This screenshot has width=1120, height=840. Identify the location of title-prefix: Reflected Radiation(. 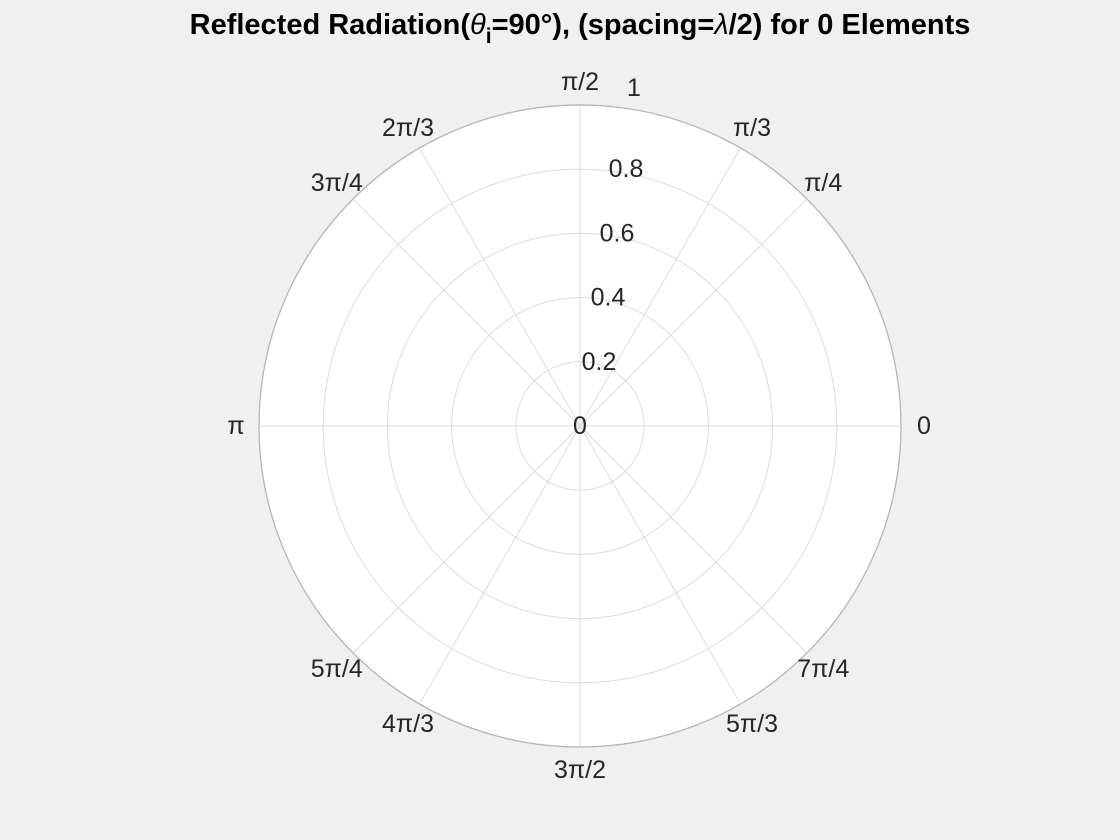
(330, 25).